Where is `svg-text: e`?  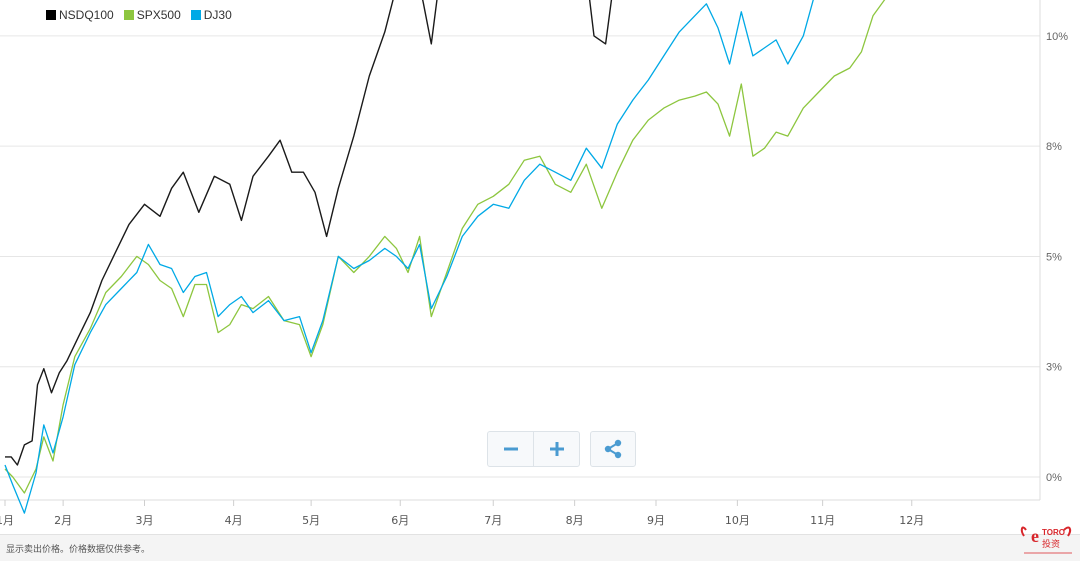
svg-text: e is located at coordinates (1035, 536).